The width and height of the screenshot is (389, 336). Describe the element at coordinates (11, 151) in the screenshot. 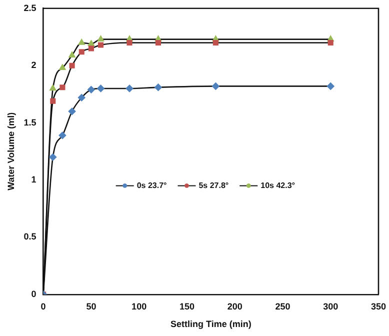

I see `y-axis-title: Water Volume (ml)` at that location.